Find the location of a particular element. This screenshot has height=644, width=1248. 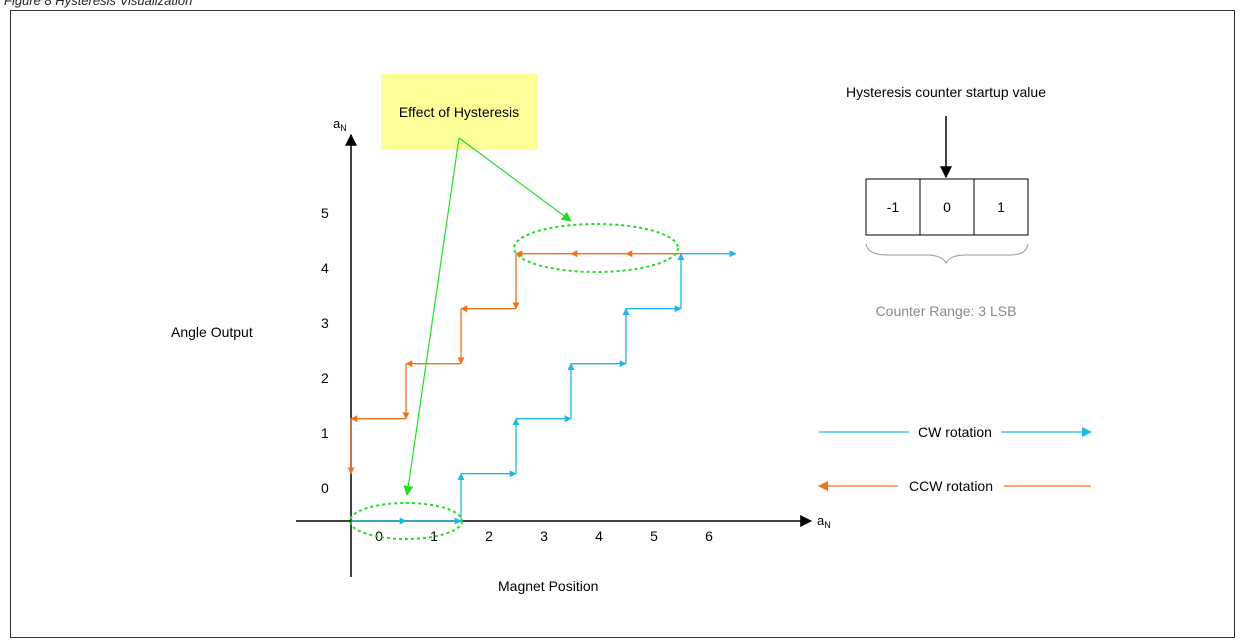

x-tick-label: 5 is located at coordinates (654, 536).